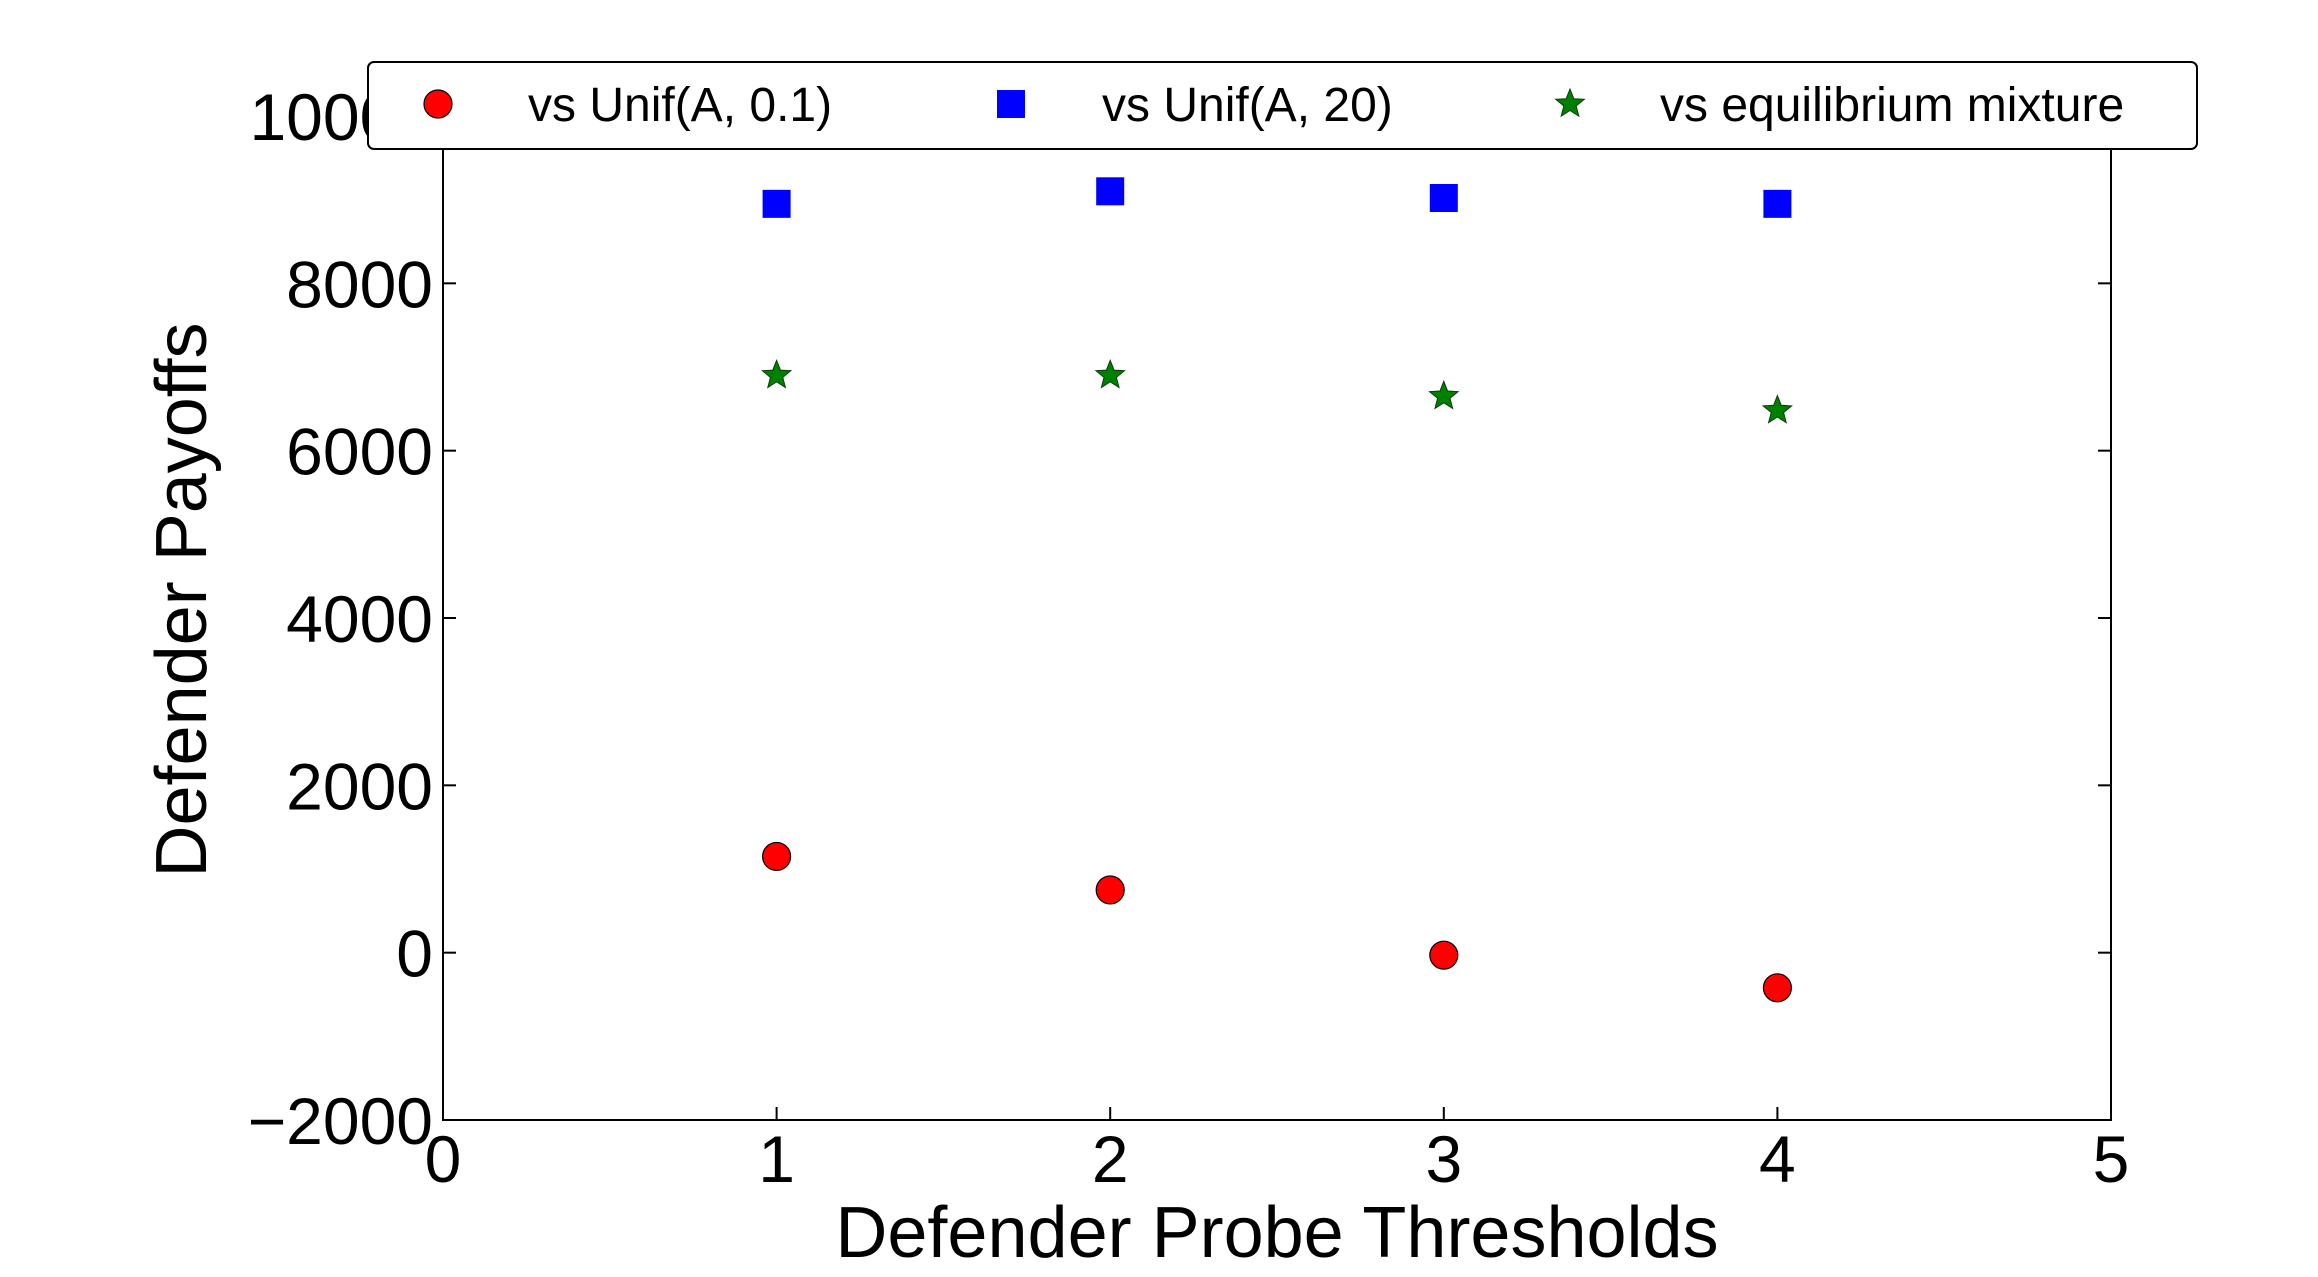  Describe the element at coordinates (340, 1121) in the screenshot. I see `y-tick-label: −2000` at that location.